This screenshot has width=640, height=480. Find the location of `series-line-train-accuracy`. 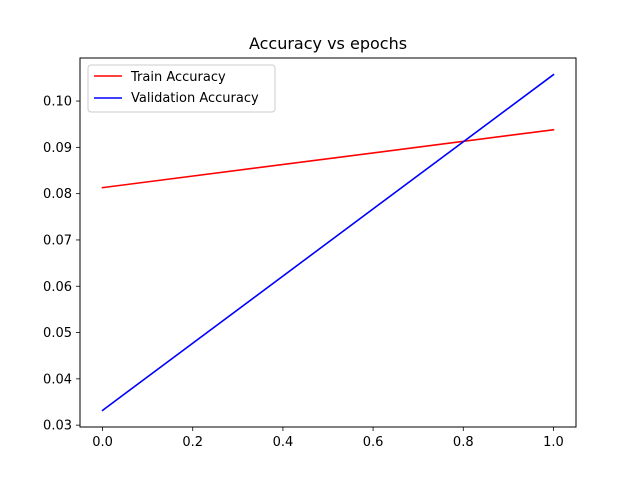

series-line-train-accuracy is located at coordinates (328, 158).